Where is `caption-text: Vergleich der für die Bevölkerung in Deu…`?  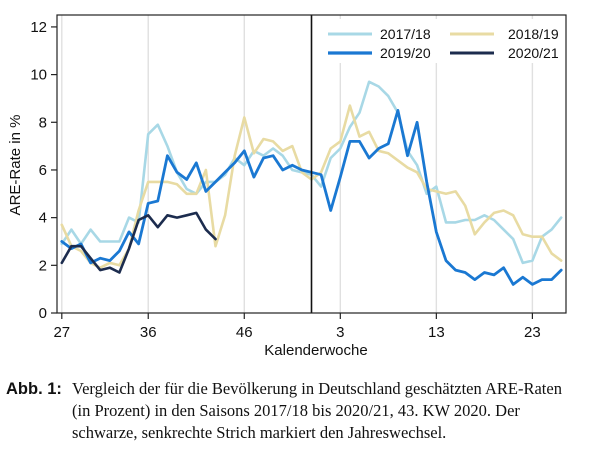
caption-text: Vergleich der für die Bevölkerung in Deu… is located at coordinates (317, 410).